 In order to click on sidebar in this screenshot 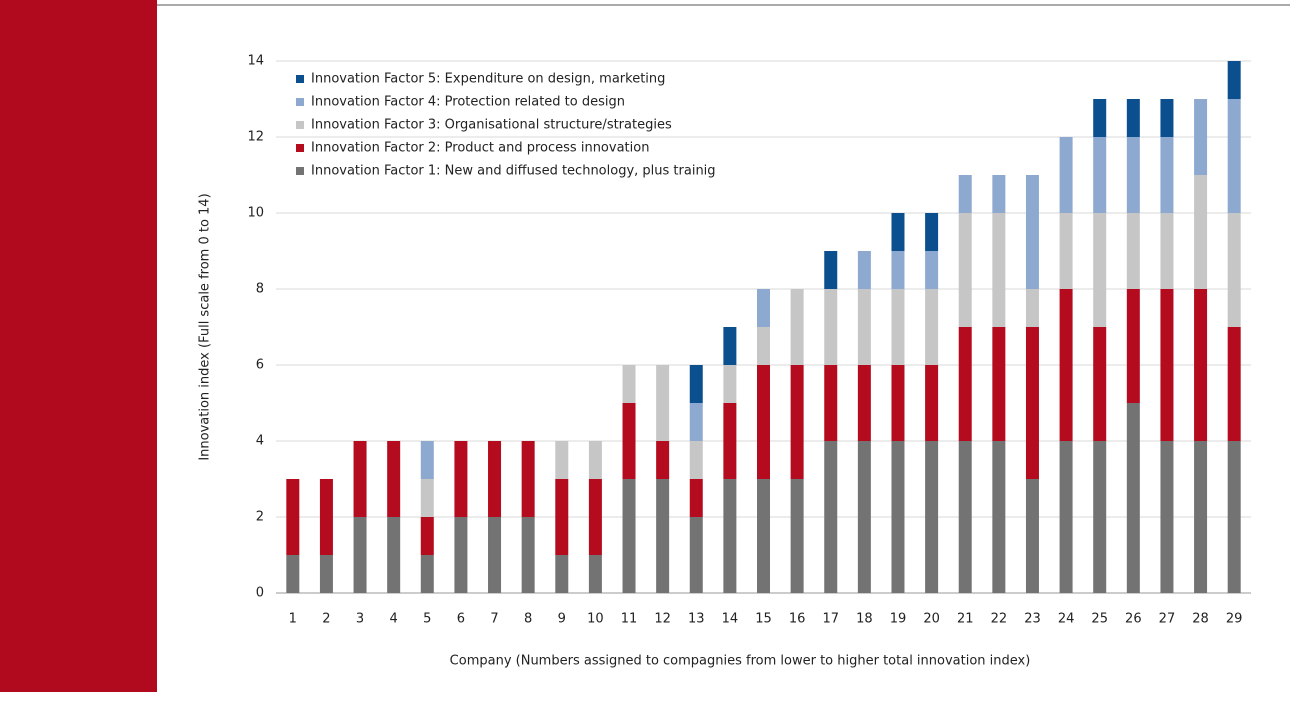, I will do `click(78, 346)`.